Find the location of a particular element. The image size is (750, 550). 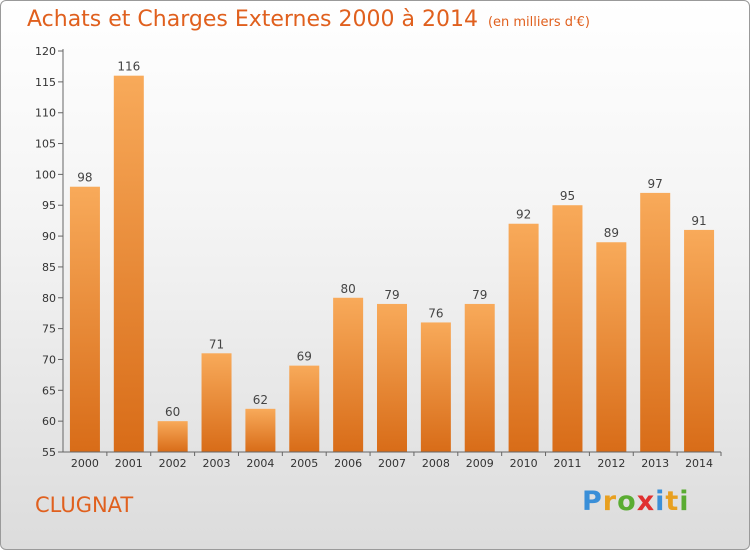

x-tick-label: 2006 is located at coordinates (348, 463).